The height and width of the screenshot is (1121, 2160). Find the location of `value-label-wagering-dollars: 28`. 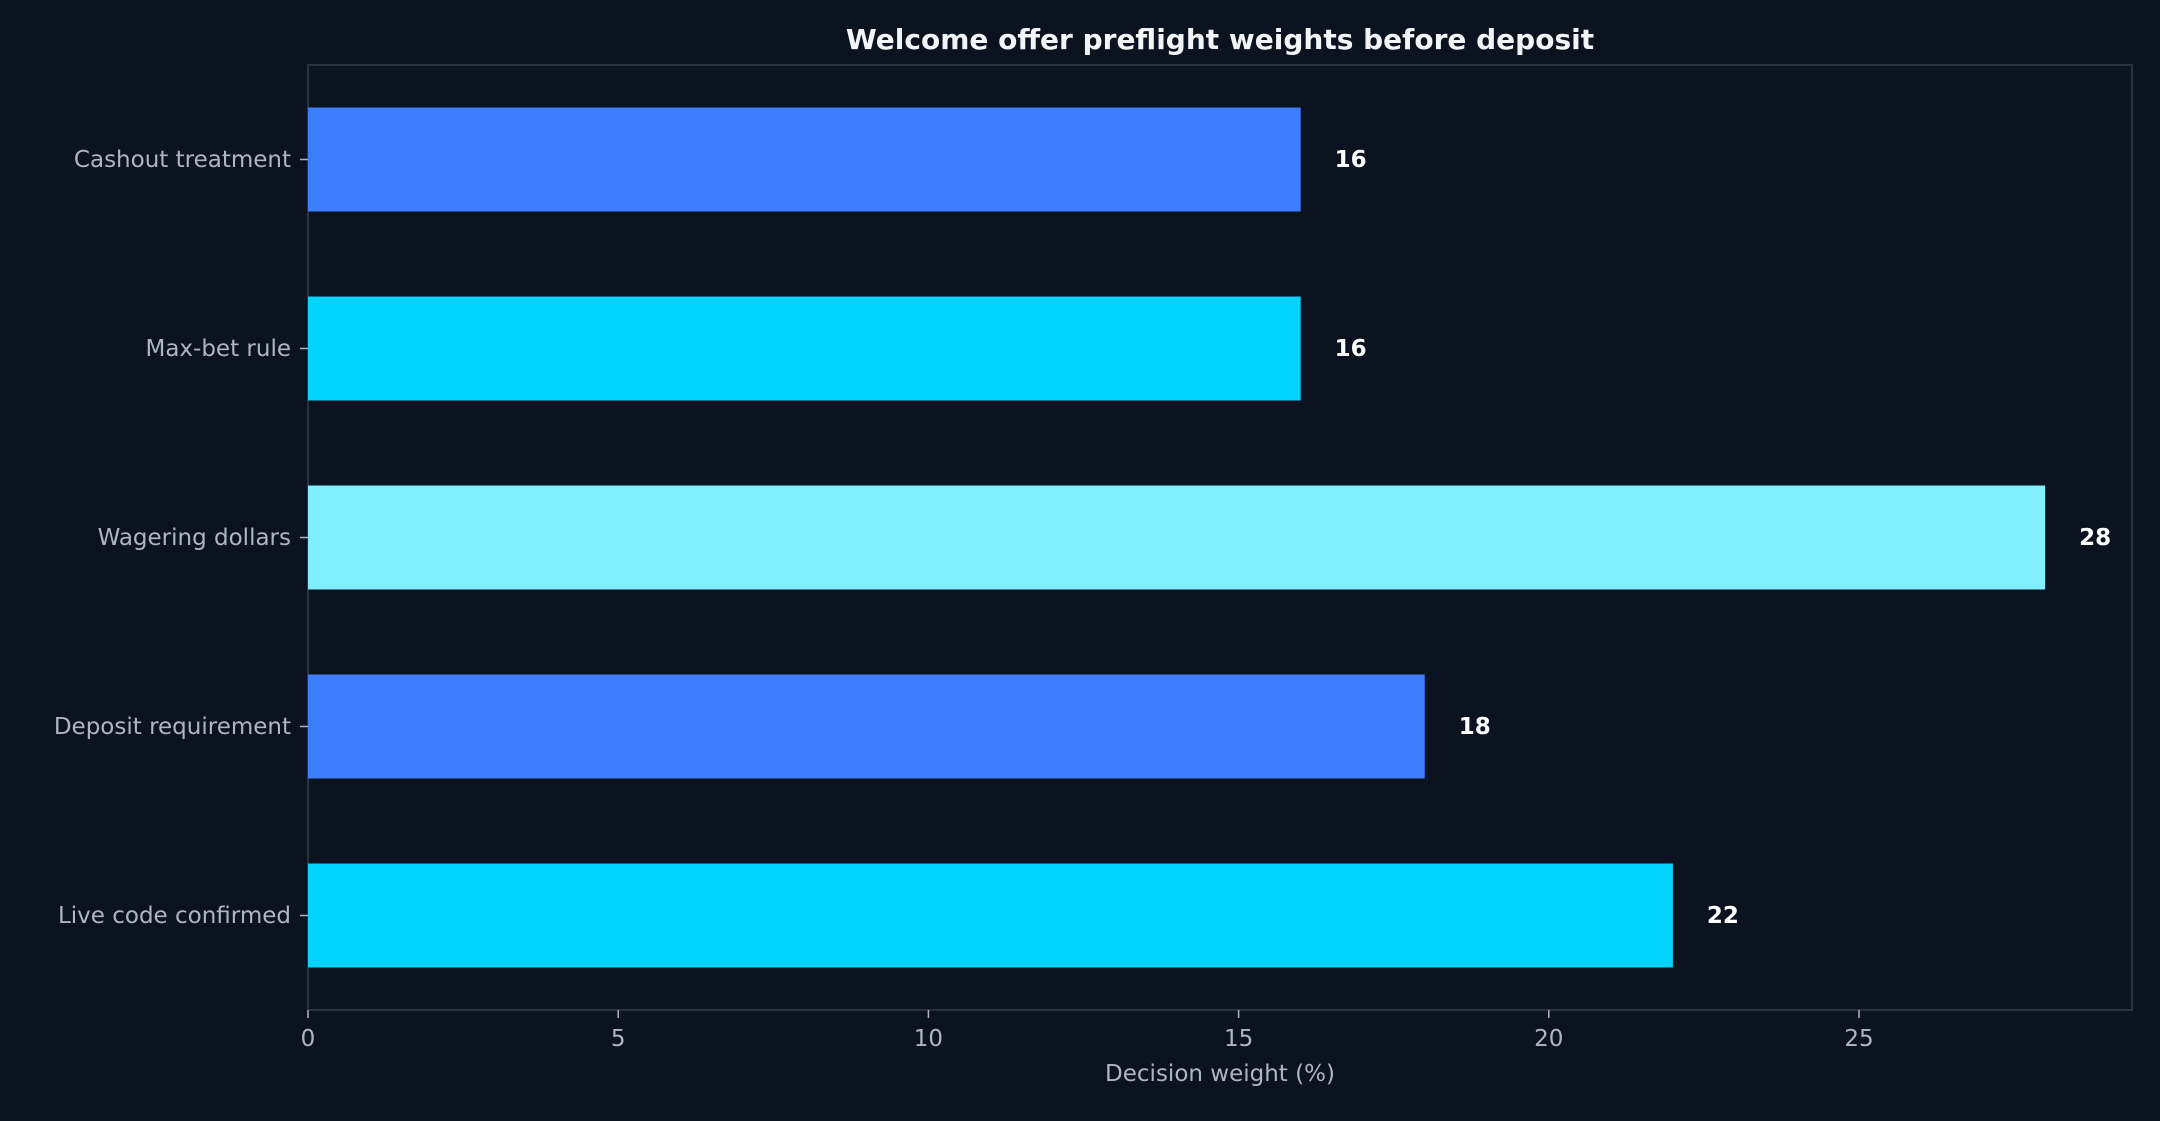

value-label-wagering-dollars: 28 is located at coordinates (2095, 538).